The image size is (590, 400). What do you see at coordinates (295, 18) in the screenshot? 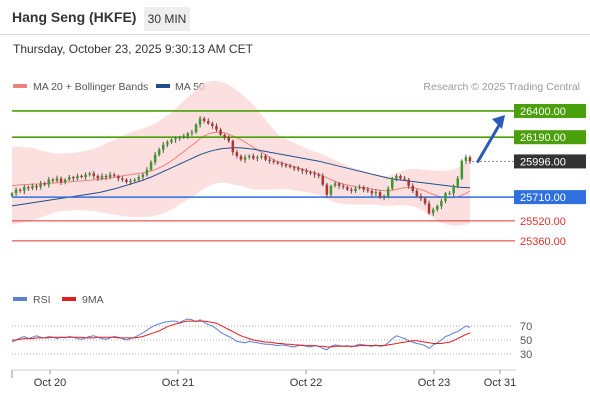
I see `header: Hang Seng (HKFE) 30 MIN` at bounding box center [295, 18].